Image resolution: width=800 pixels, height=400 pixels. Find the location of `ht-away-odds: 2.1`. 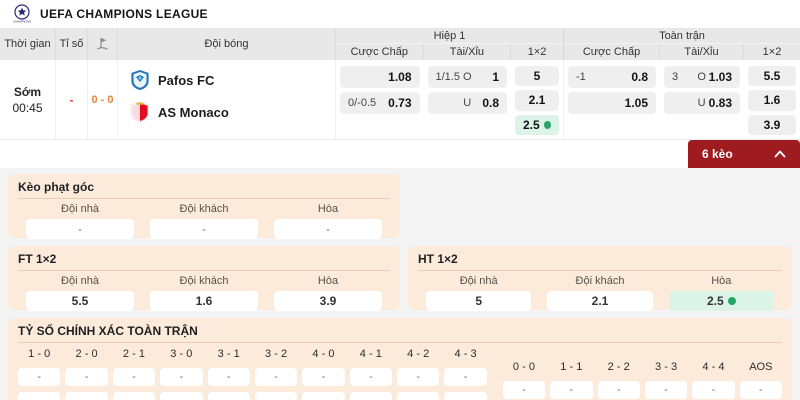

ht-away-odds: 2.1 is located at coordinates (600, 301).